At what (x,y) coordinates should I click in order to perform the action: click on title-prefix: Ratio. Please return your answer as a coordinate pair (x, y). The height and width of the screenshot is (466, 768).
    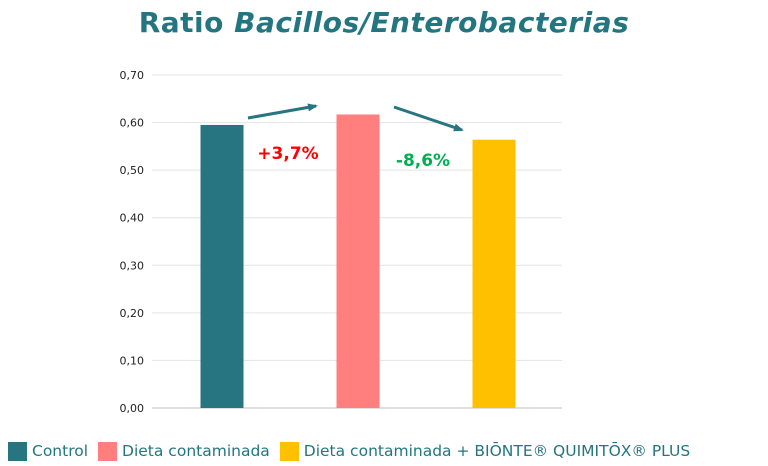
    Looking at the image, I should click on (186, 22).